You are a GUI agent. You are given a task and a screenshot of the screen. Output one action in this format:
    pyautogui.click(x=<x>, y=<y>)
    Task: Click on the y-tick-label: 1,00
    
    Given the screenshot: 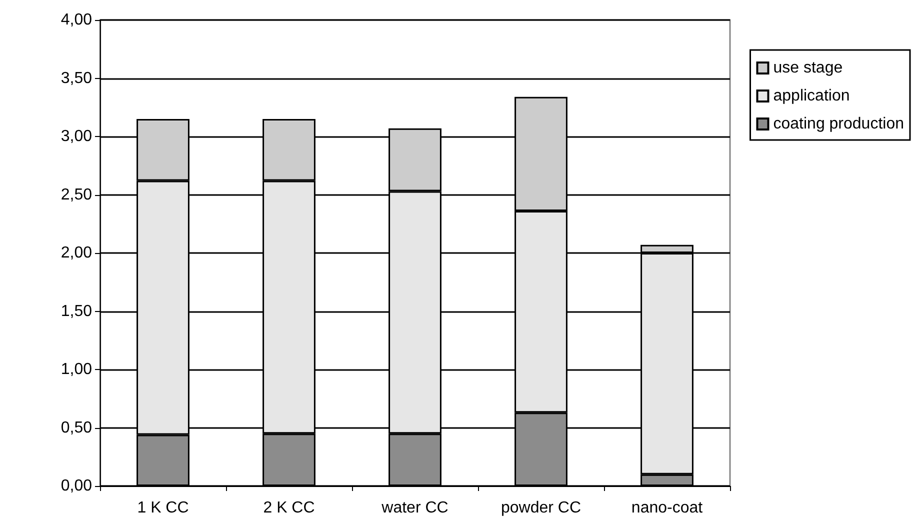 What is the action you would take?
    pyautogui.click(x=76, y=369)
    